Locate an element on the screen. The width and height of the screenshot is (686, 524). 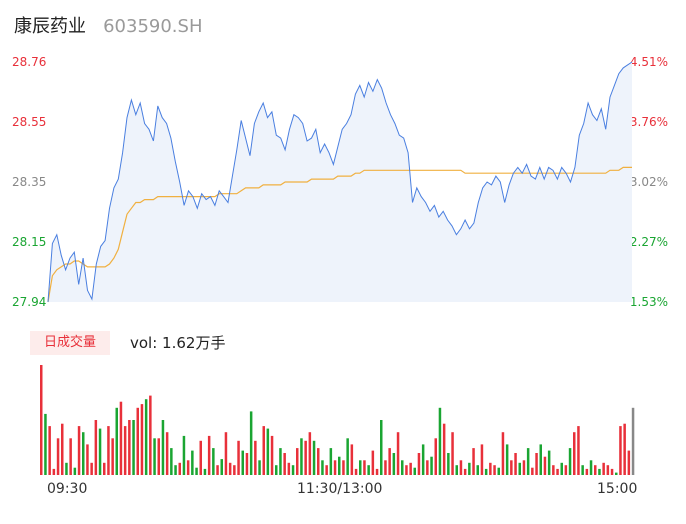
price-label-lower: 28.15 is located at coordinates (29, 242).